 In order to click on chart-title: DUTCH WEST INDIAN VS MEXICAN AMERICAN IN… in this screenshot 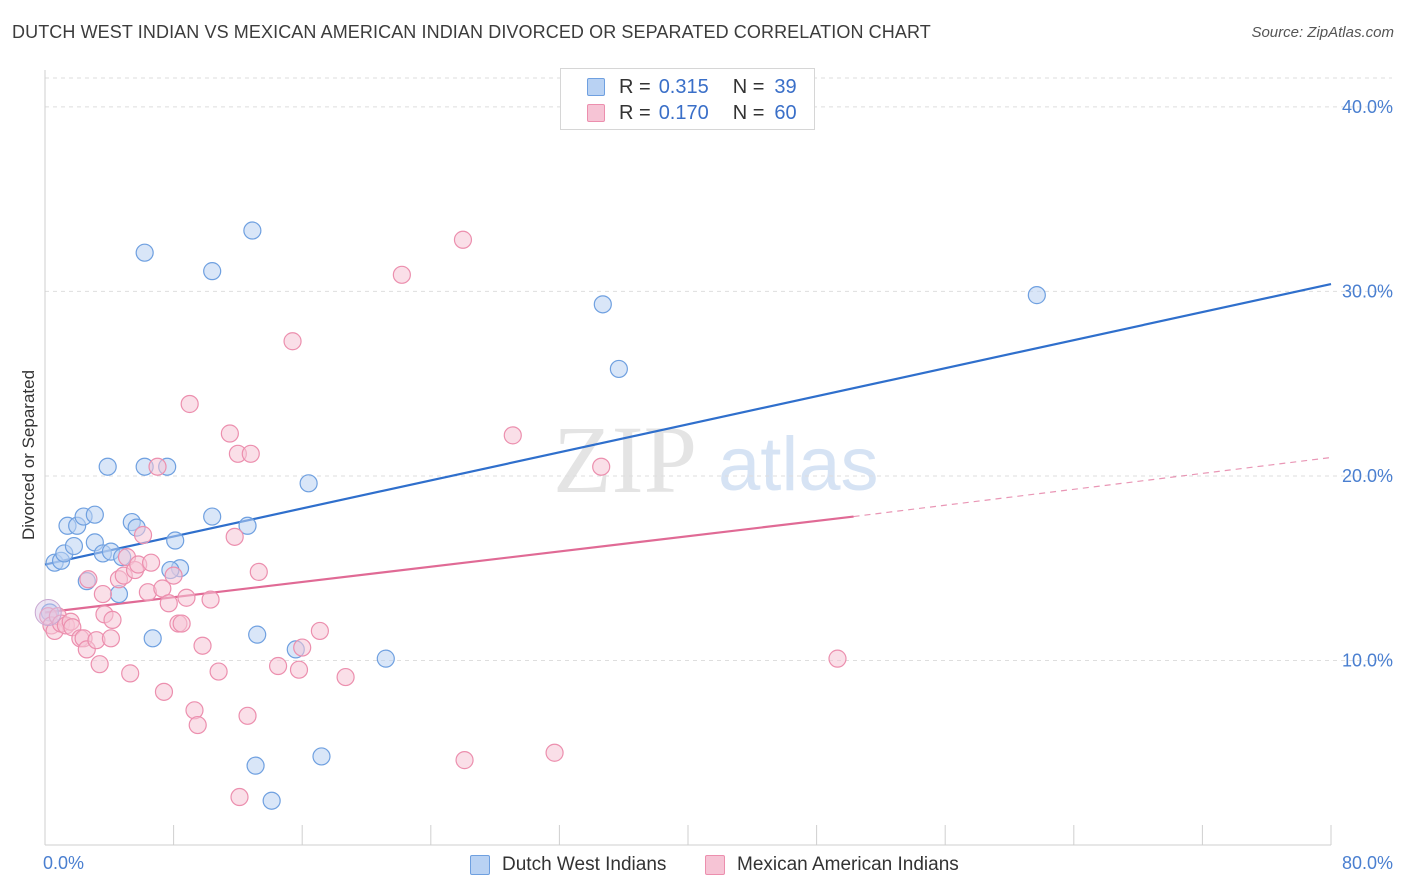, I will do `click(471, 32)`.